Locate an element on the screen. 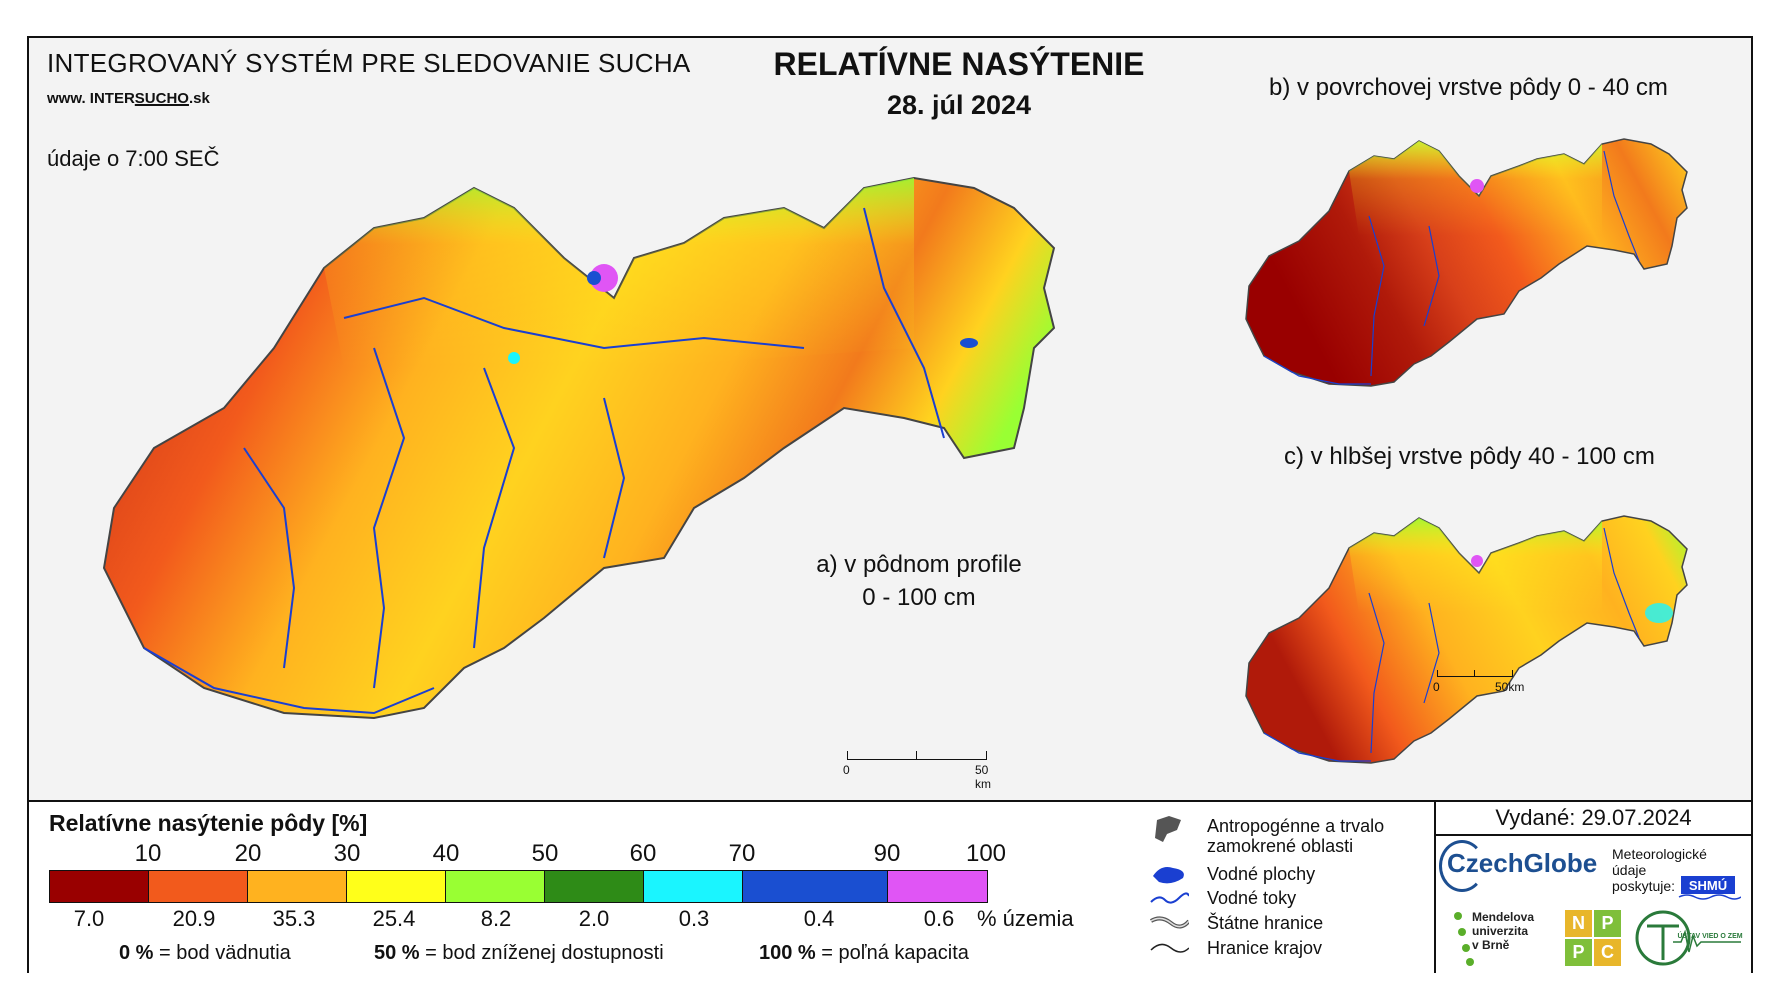 The image size is (1772, 1003). symbol-anthropogenic: Antropogénne a trvalo zamokrené oblasti is located at coordinates (1266, 834).